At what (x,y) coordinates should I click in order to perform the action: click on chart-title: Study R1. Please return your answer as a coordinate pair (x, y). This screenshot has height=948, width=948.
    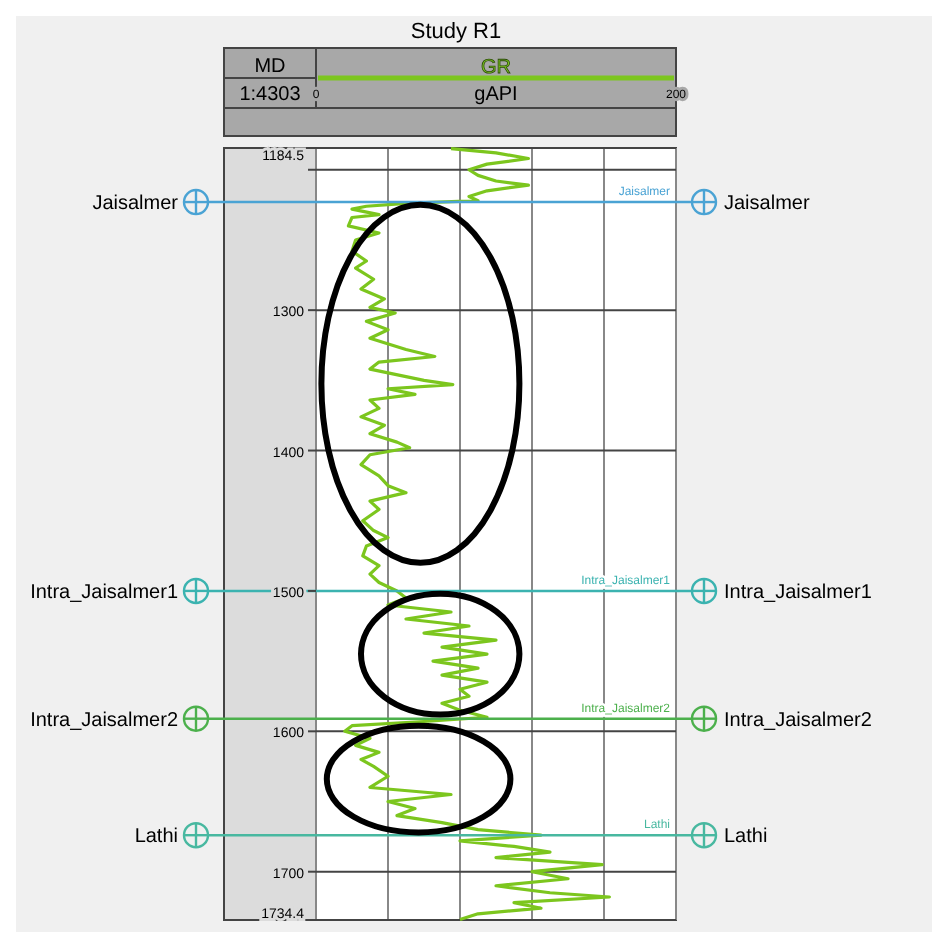
    Looking at the image, I should click on (456, 32).